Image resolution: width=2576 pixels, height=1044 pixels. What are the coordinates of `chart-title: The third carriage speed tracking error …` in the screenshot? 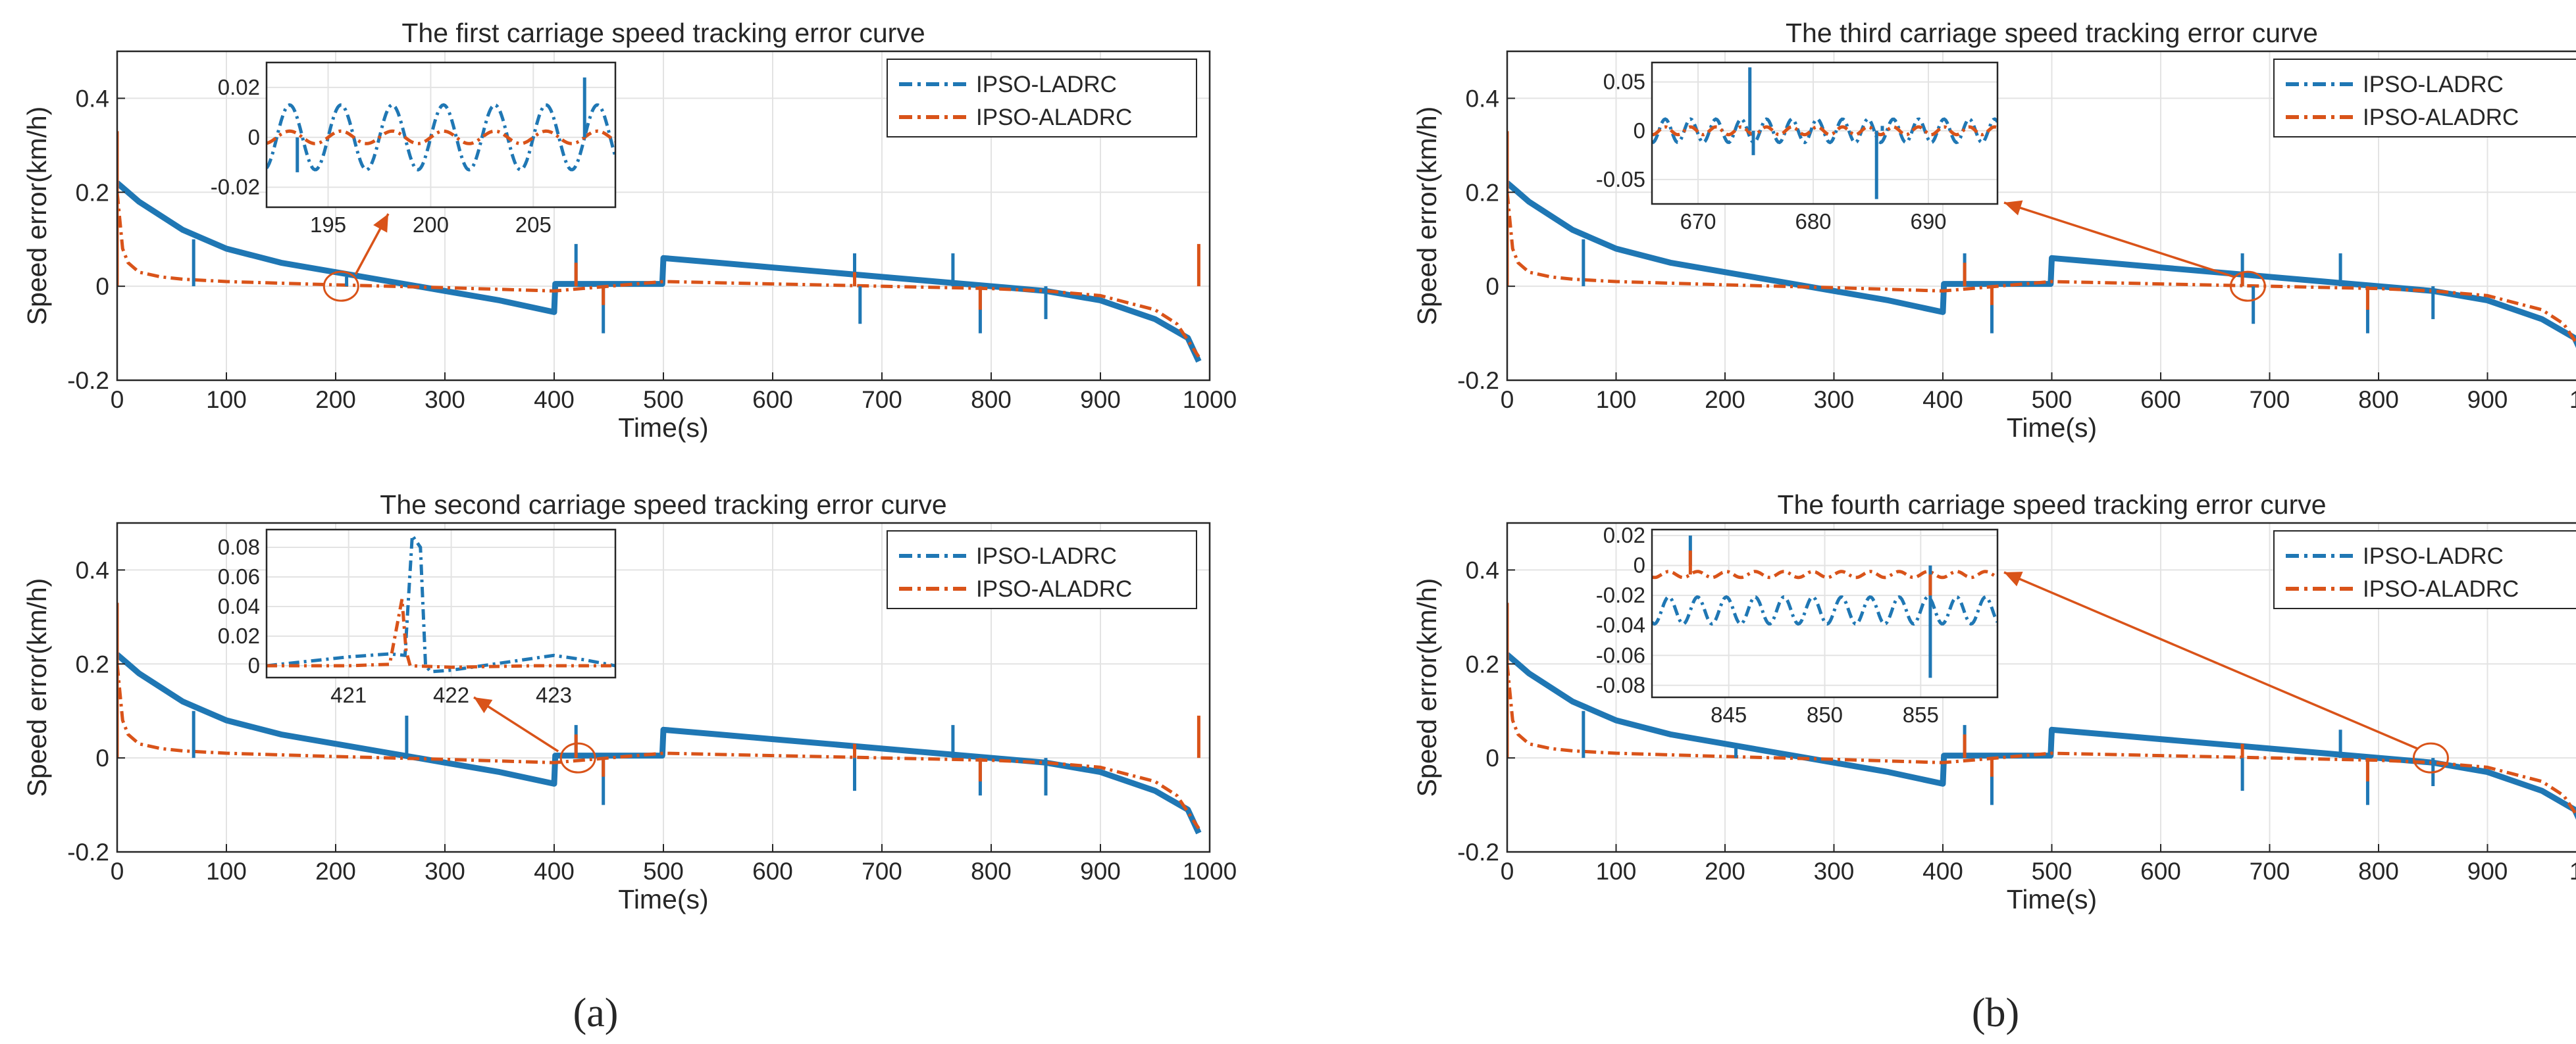 It's located at (2052, 33).